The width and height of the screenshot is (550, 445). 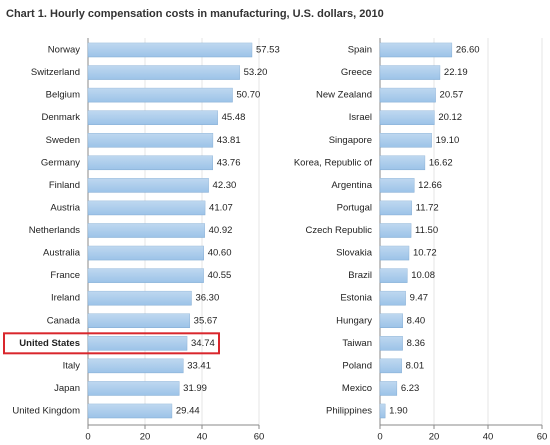 What do you see at coordinates (46, 411) in the screenshot?
I see `category-label: United Kingdom` at bounding box center [46, 411].